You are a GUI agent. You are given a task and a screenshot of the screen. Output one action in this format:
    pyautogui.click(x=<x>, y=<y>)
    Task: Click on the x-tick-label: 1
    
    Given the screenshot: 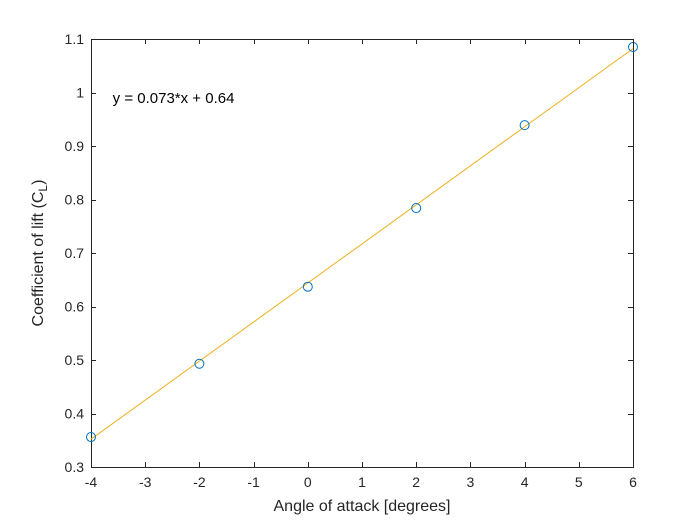 What is the action you would take?
    pyautogui.click(x=362, y=482)
    